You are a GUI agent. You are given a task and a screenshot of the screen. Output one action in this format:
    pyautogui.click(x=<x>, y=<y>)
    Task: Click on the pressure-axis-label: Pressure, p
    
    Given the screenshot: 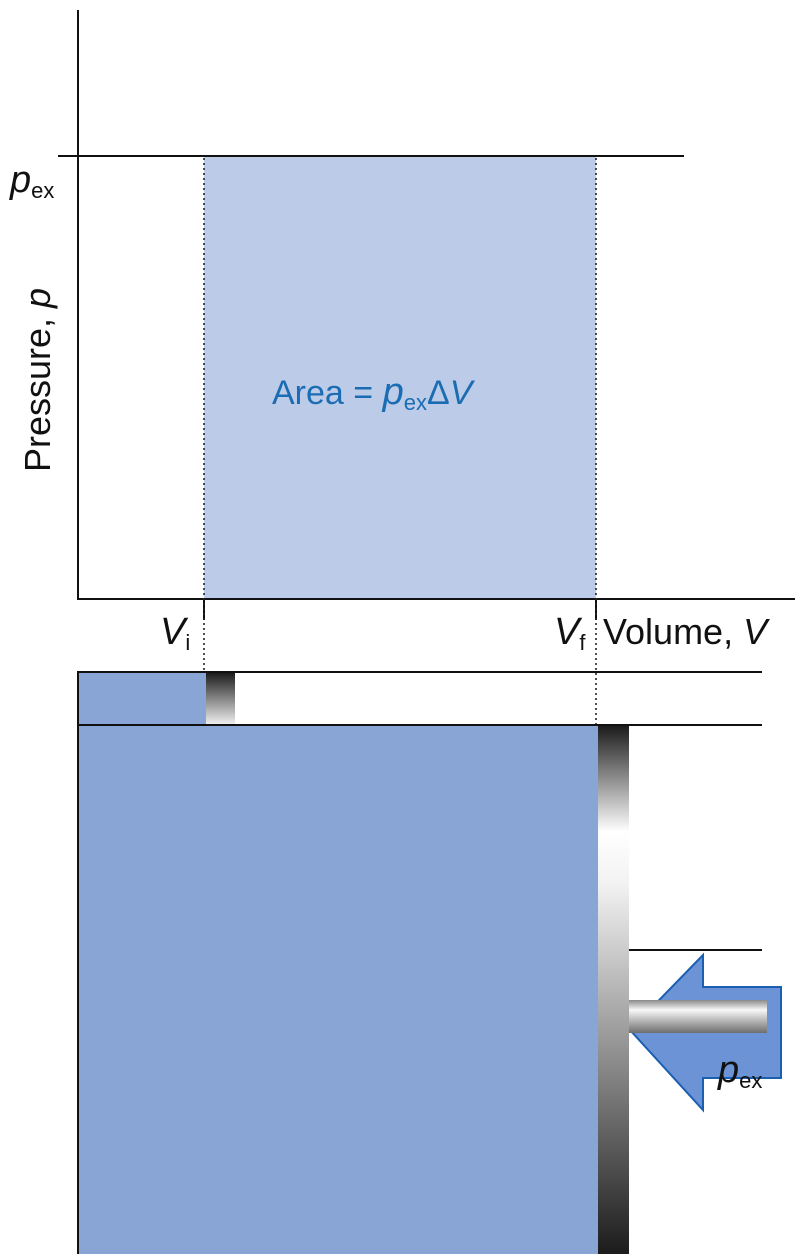 What is the action you would take?
    pyautogui.click(x=37, y=380)
    